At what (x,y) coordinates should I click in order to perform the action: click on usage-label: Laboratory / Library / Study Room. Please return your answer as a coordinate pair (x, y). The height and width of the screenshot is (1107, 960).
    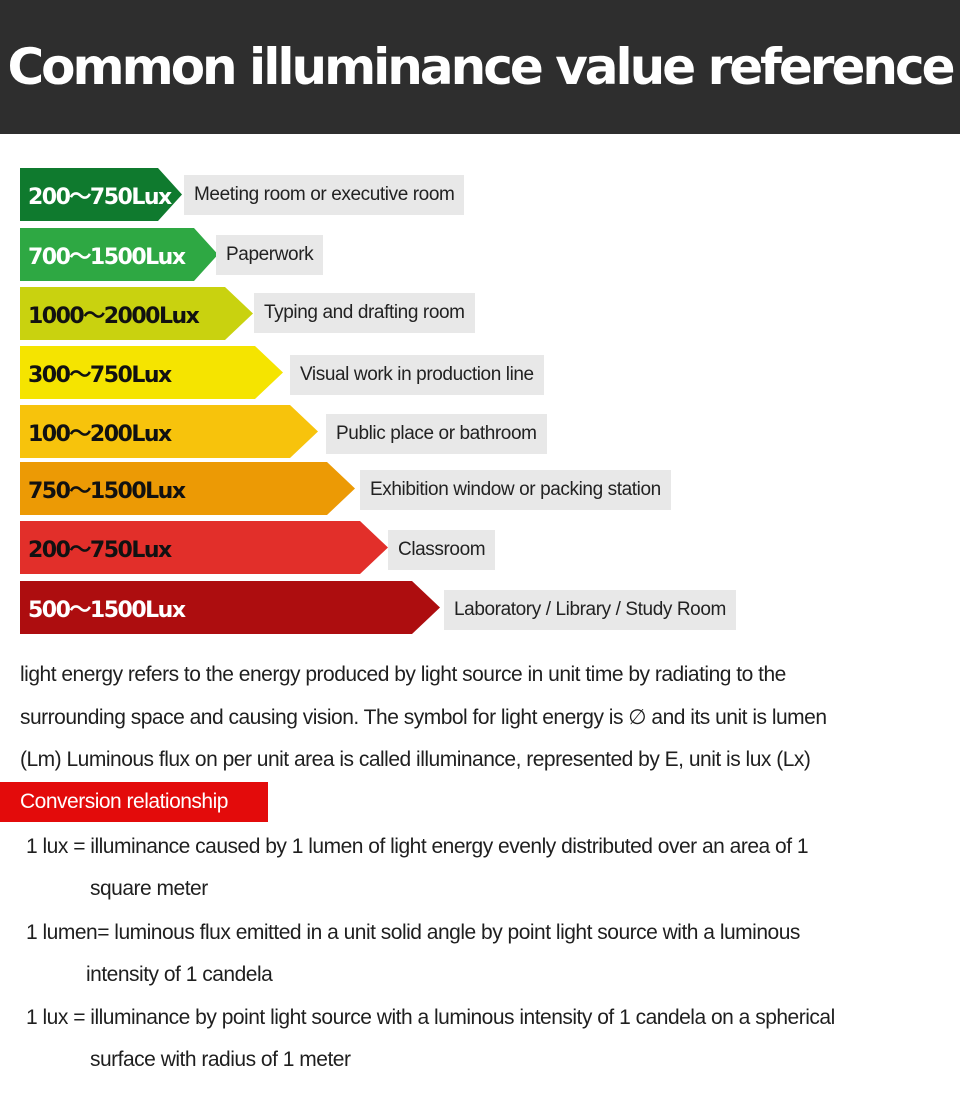
    Looking at the image, I should click on (590, 610).